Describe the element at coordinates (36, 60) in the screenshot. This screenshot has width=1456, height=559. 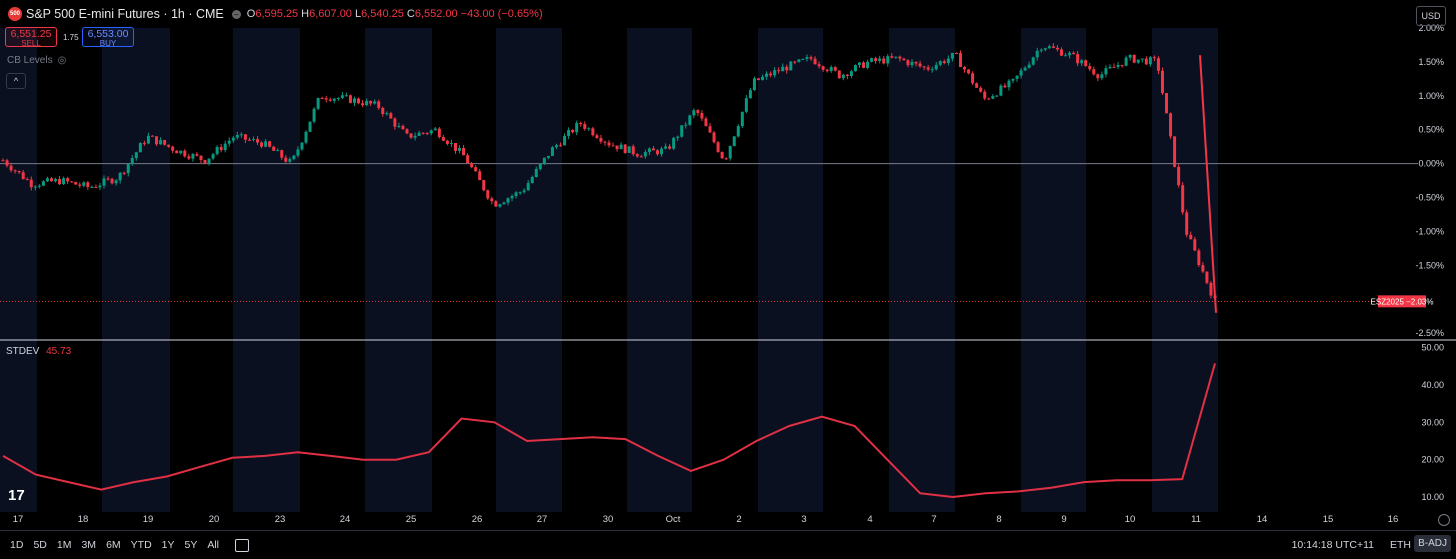
I see `indicator-cb-levels: CB Levels ◎` at that location.